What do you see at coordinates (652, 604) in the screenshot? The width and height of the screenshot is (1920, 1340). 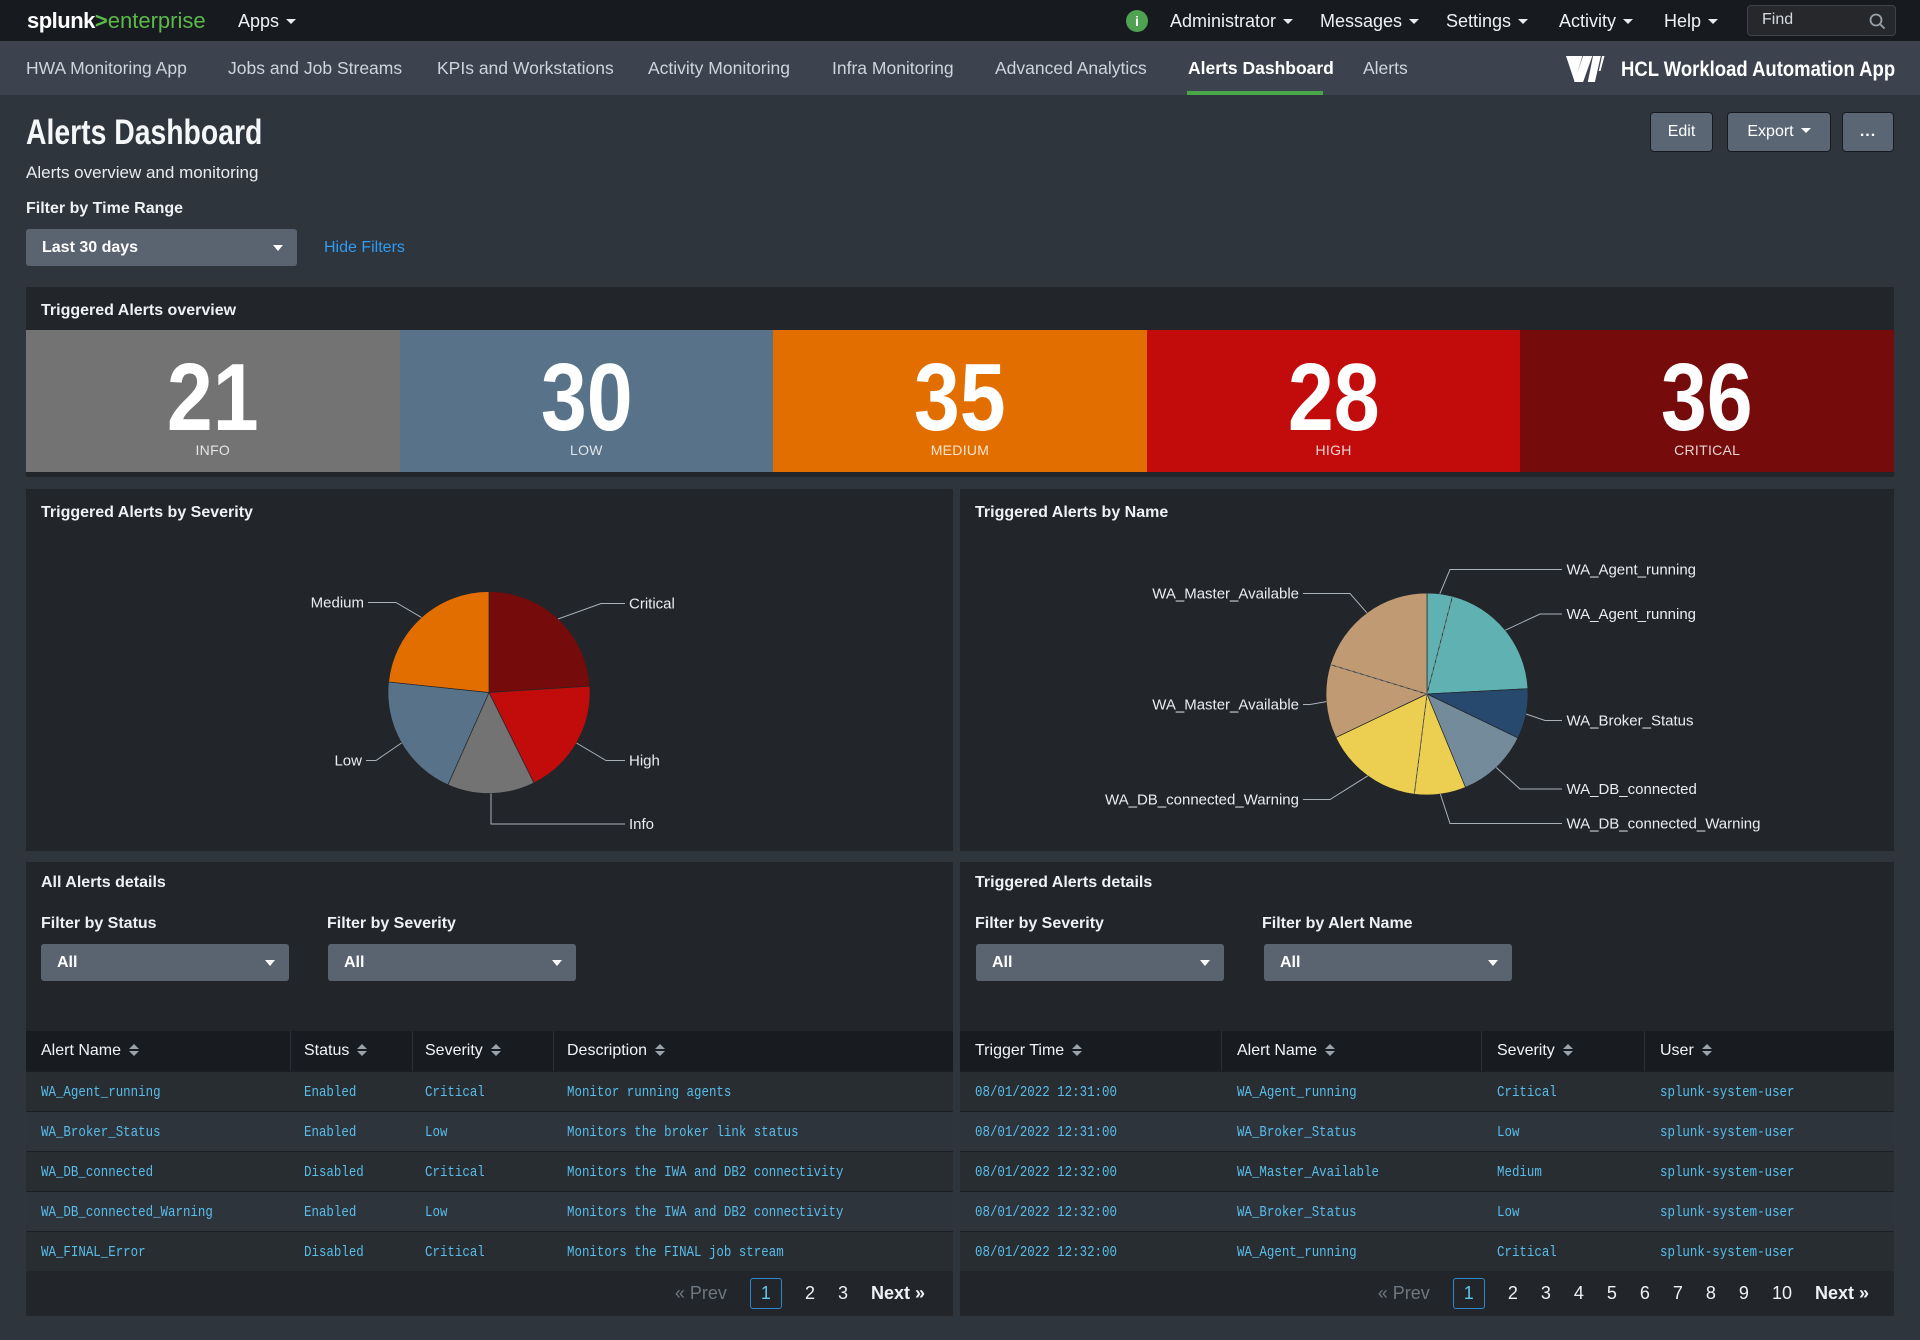 I see `svg-text: Critical` at bounding box center [652, 604].